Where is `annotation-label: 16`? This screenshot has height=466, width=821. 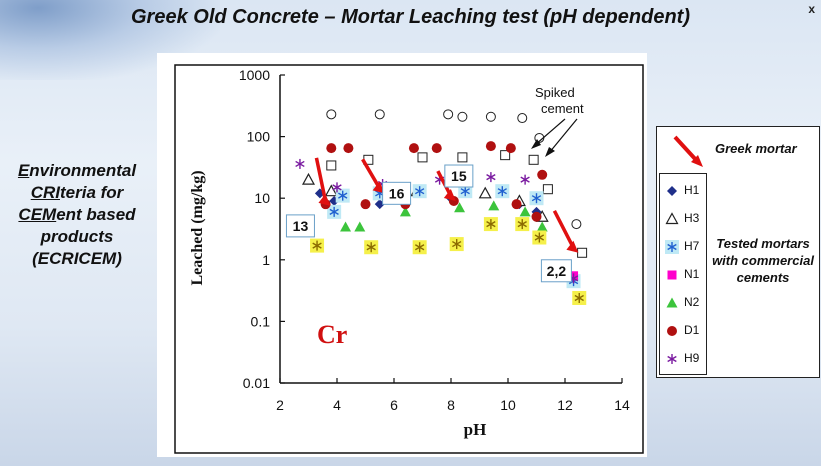
annotation-label: 16 is located at coordinates (397, 193).